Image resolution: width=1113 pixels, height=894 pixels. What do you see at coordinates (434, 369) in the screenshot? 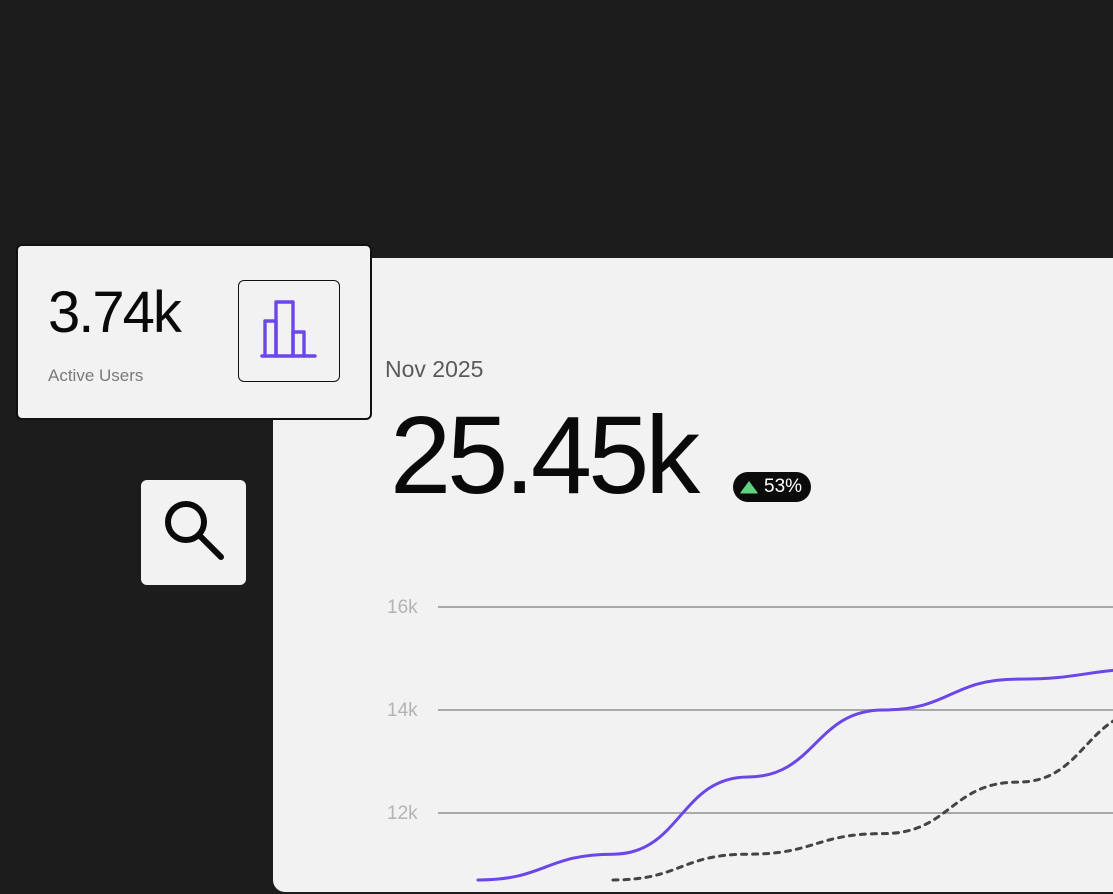
I see `period-label: Nov 2025` at bounding box center [434, 369].